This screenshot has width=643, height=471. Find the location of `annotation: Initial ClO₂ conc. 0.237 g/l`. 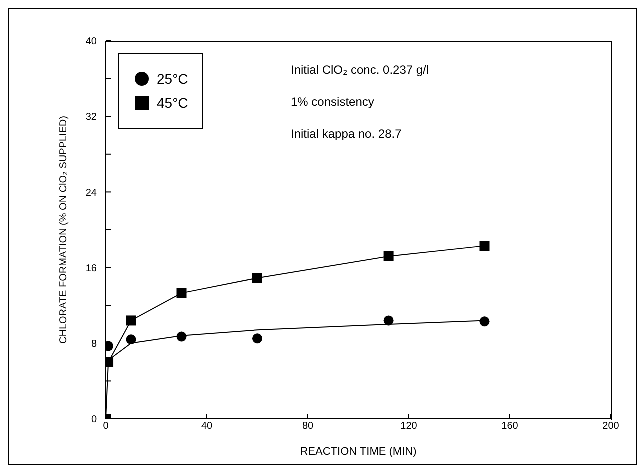

annotation: Initial ClO₂ conc. 0.237 g/l is located at coordinates (360, 70).